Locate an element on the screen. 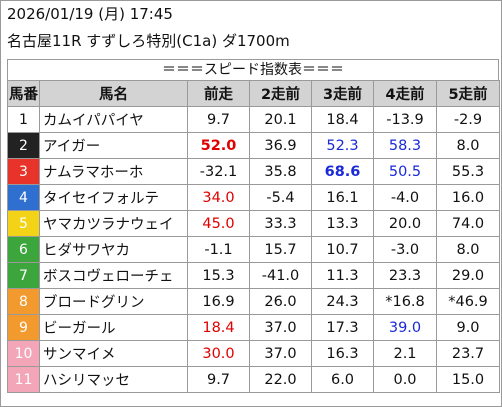 This screenshot has height=407, width=502. speed-index-cell: -32.1 is located at coordinates (218, 171).